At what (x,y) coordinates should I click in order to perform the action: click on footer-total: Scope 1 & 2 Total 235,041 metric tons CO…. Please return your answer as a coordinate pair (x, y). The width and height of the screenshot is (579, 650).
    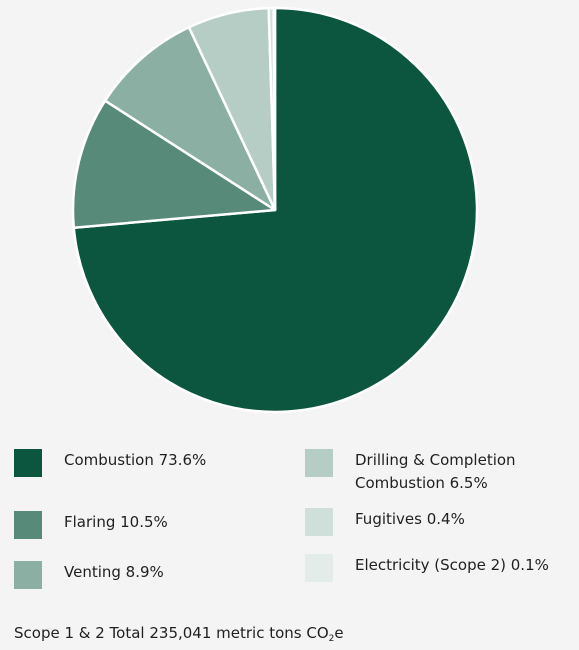
    Looking at the image, I should click on (179, 636).